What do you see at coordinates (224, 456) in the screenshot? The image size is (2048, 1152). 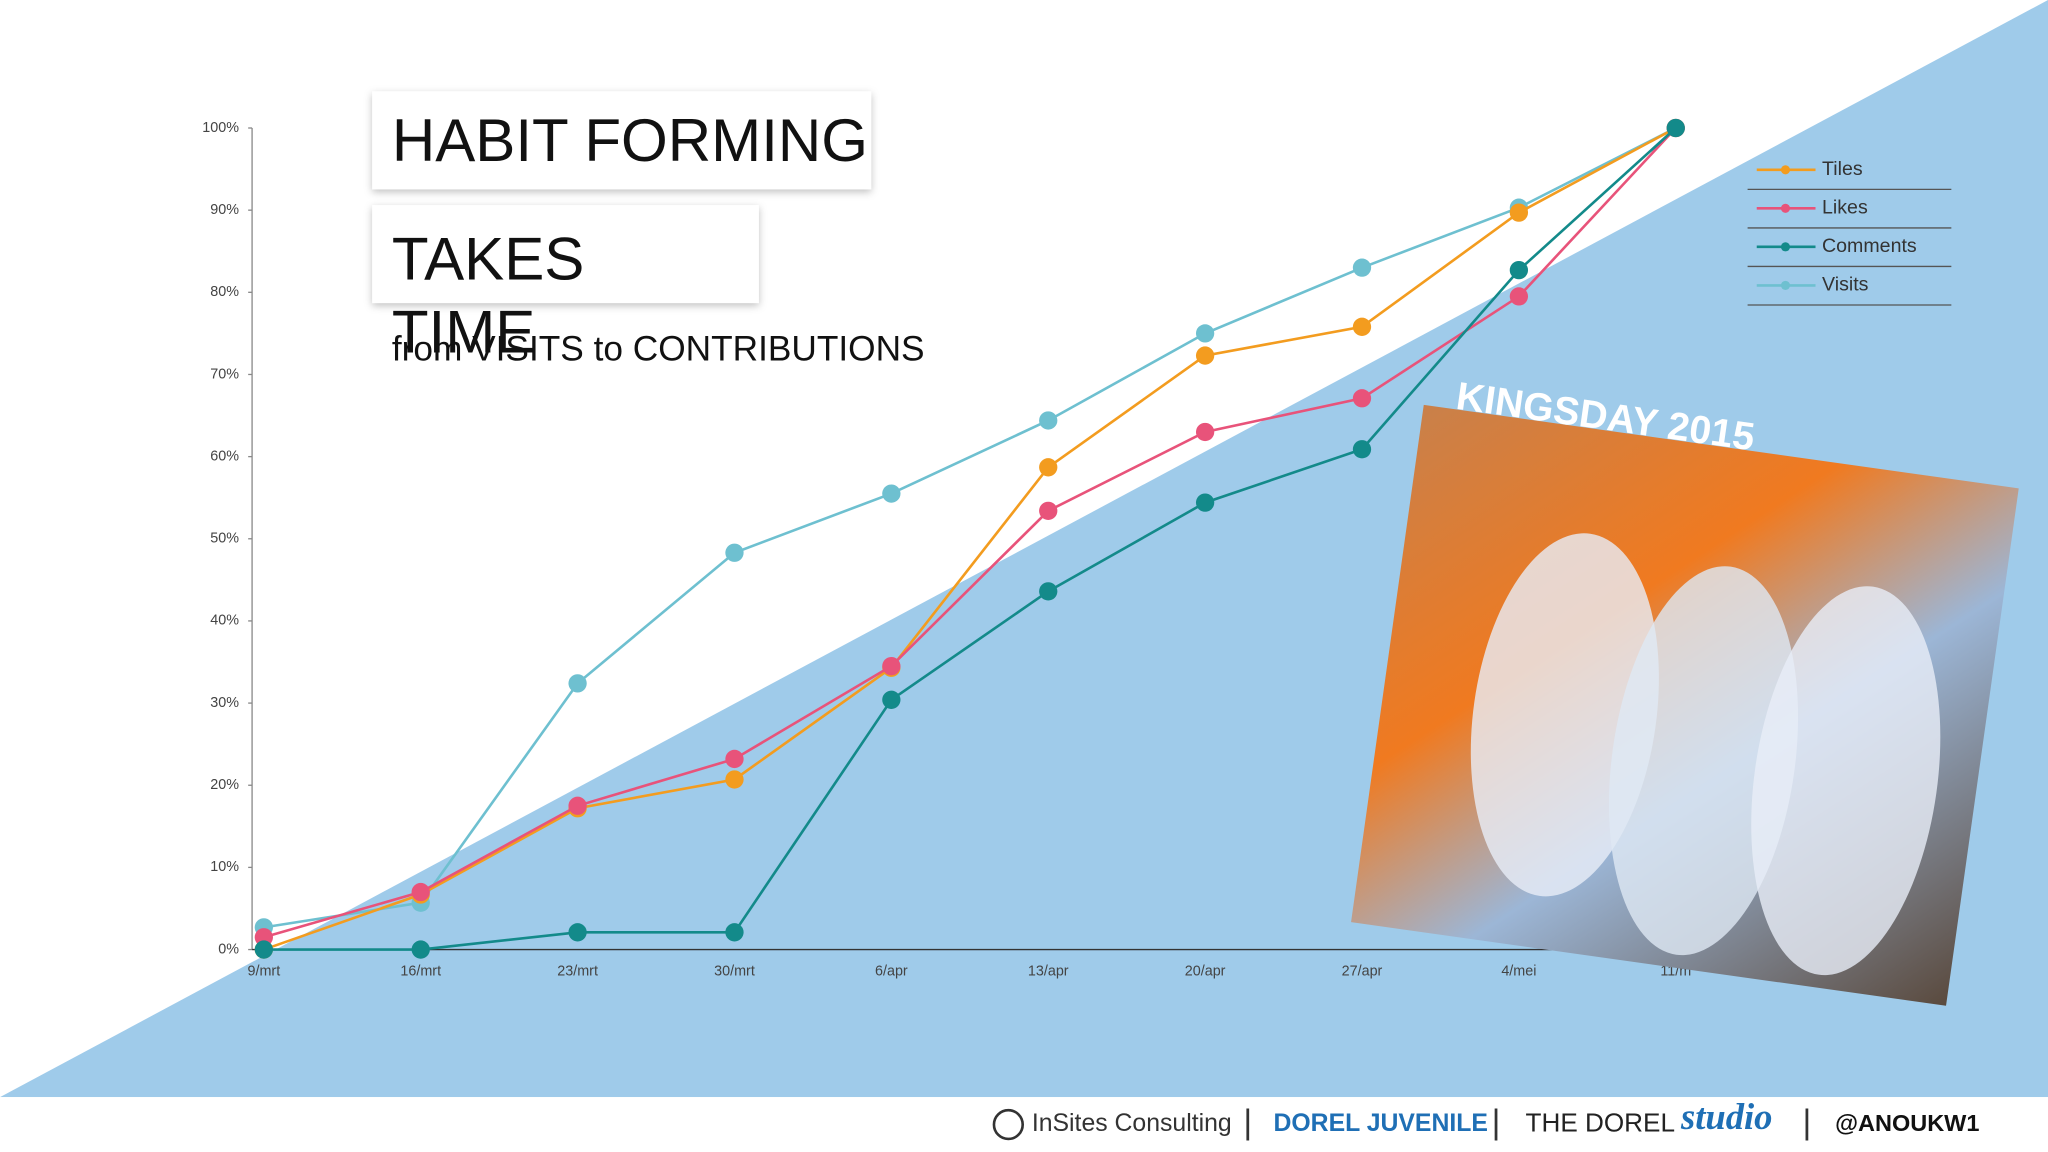 I see `y-tick-label: 60%` at bounding box center [224, 456].